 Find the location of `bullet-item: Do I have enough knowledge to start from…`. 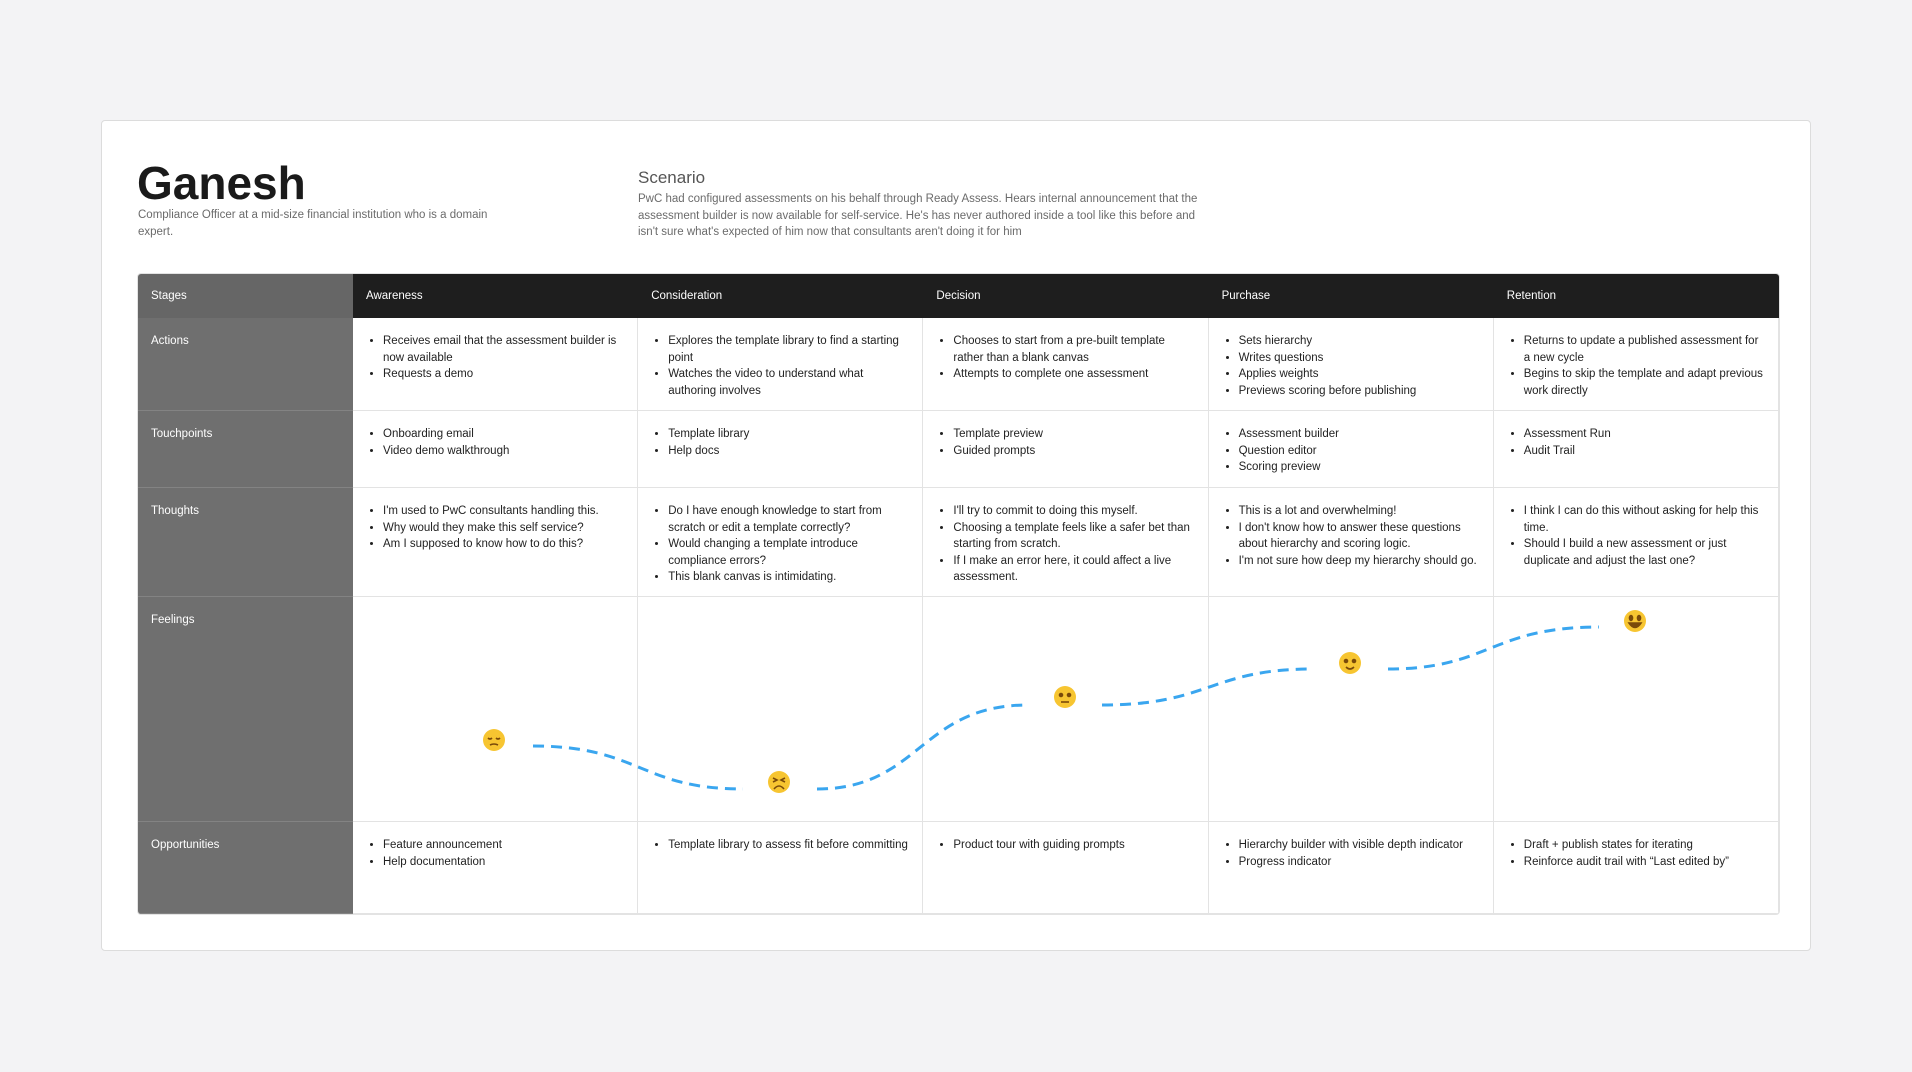

bullet-item: Do I have enough knowledge to start from… is located at coordinates (788, 519).